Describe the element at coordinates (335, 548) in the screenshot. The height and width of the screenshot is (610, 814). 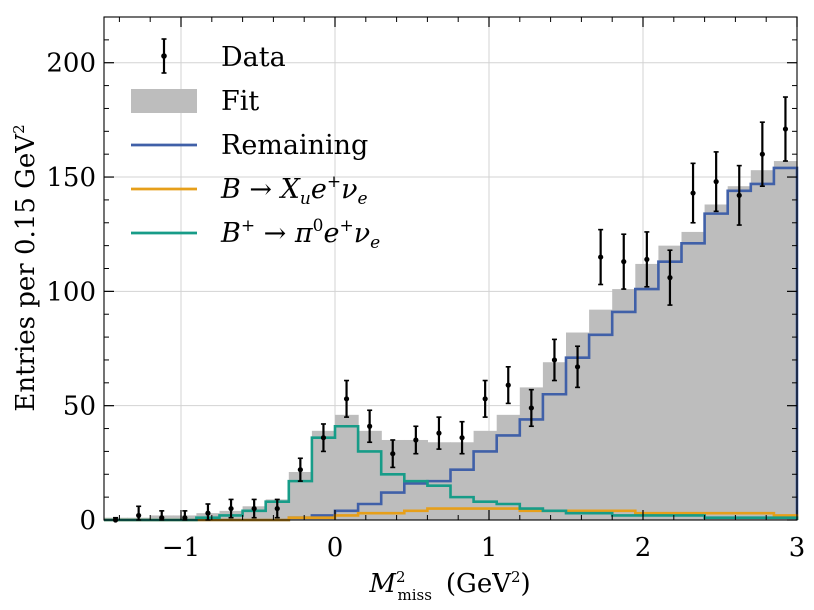
I see `x-tick-label: 0` at that location.